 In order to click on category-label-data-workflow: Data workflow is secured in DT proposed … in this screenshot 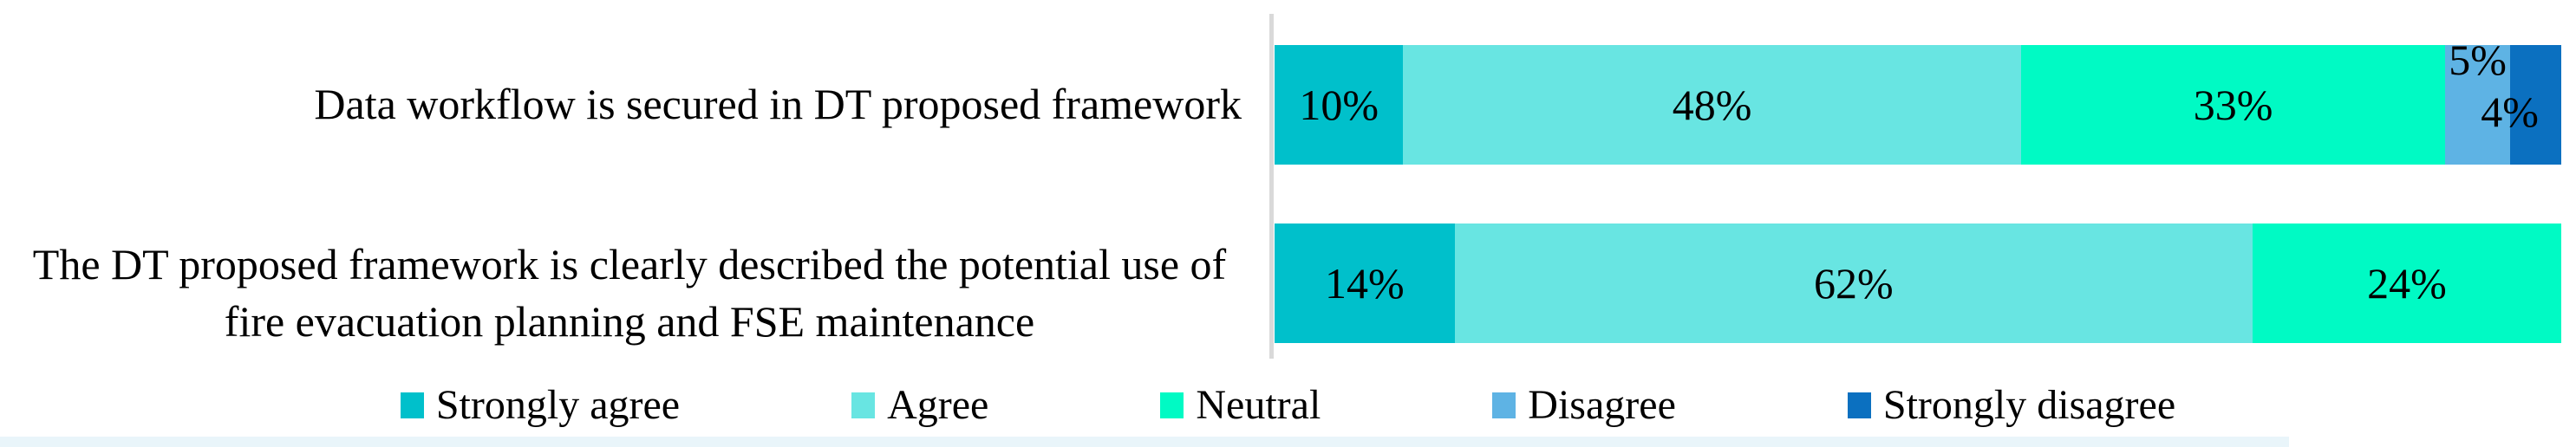, I will do `click(778, 104)`.